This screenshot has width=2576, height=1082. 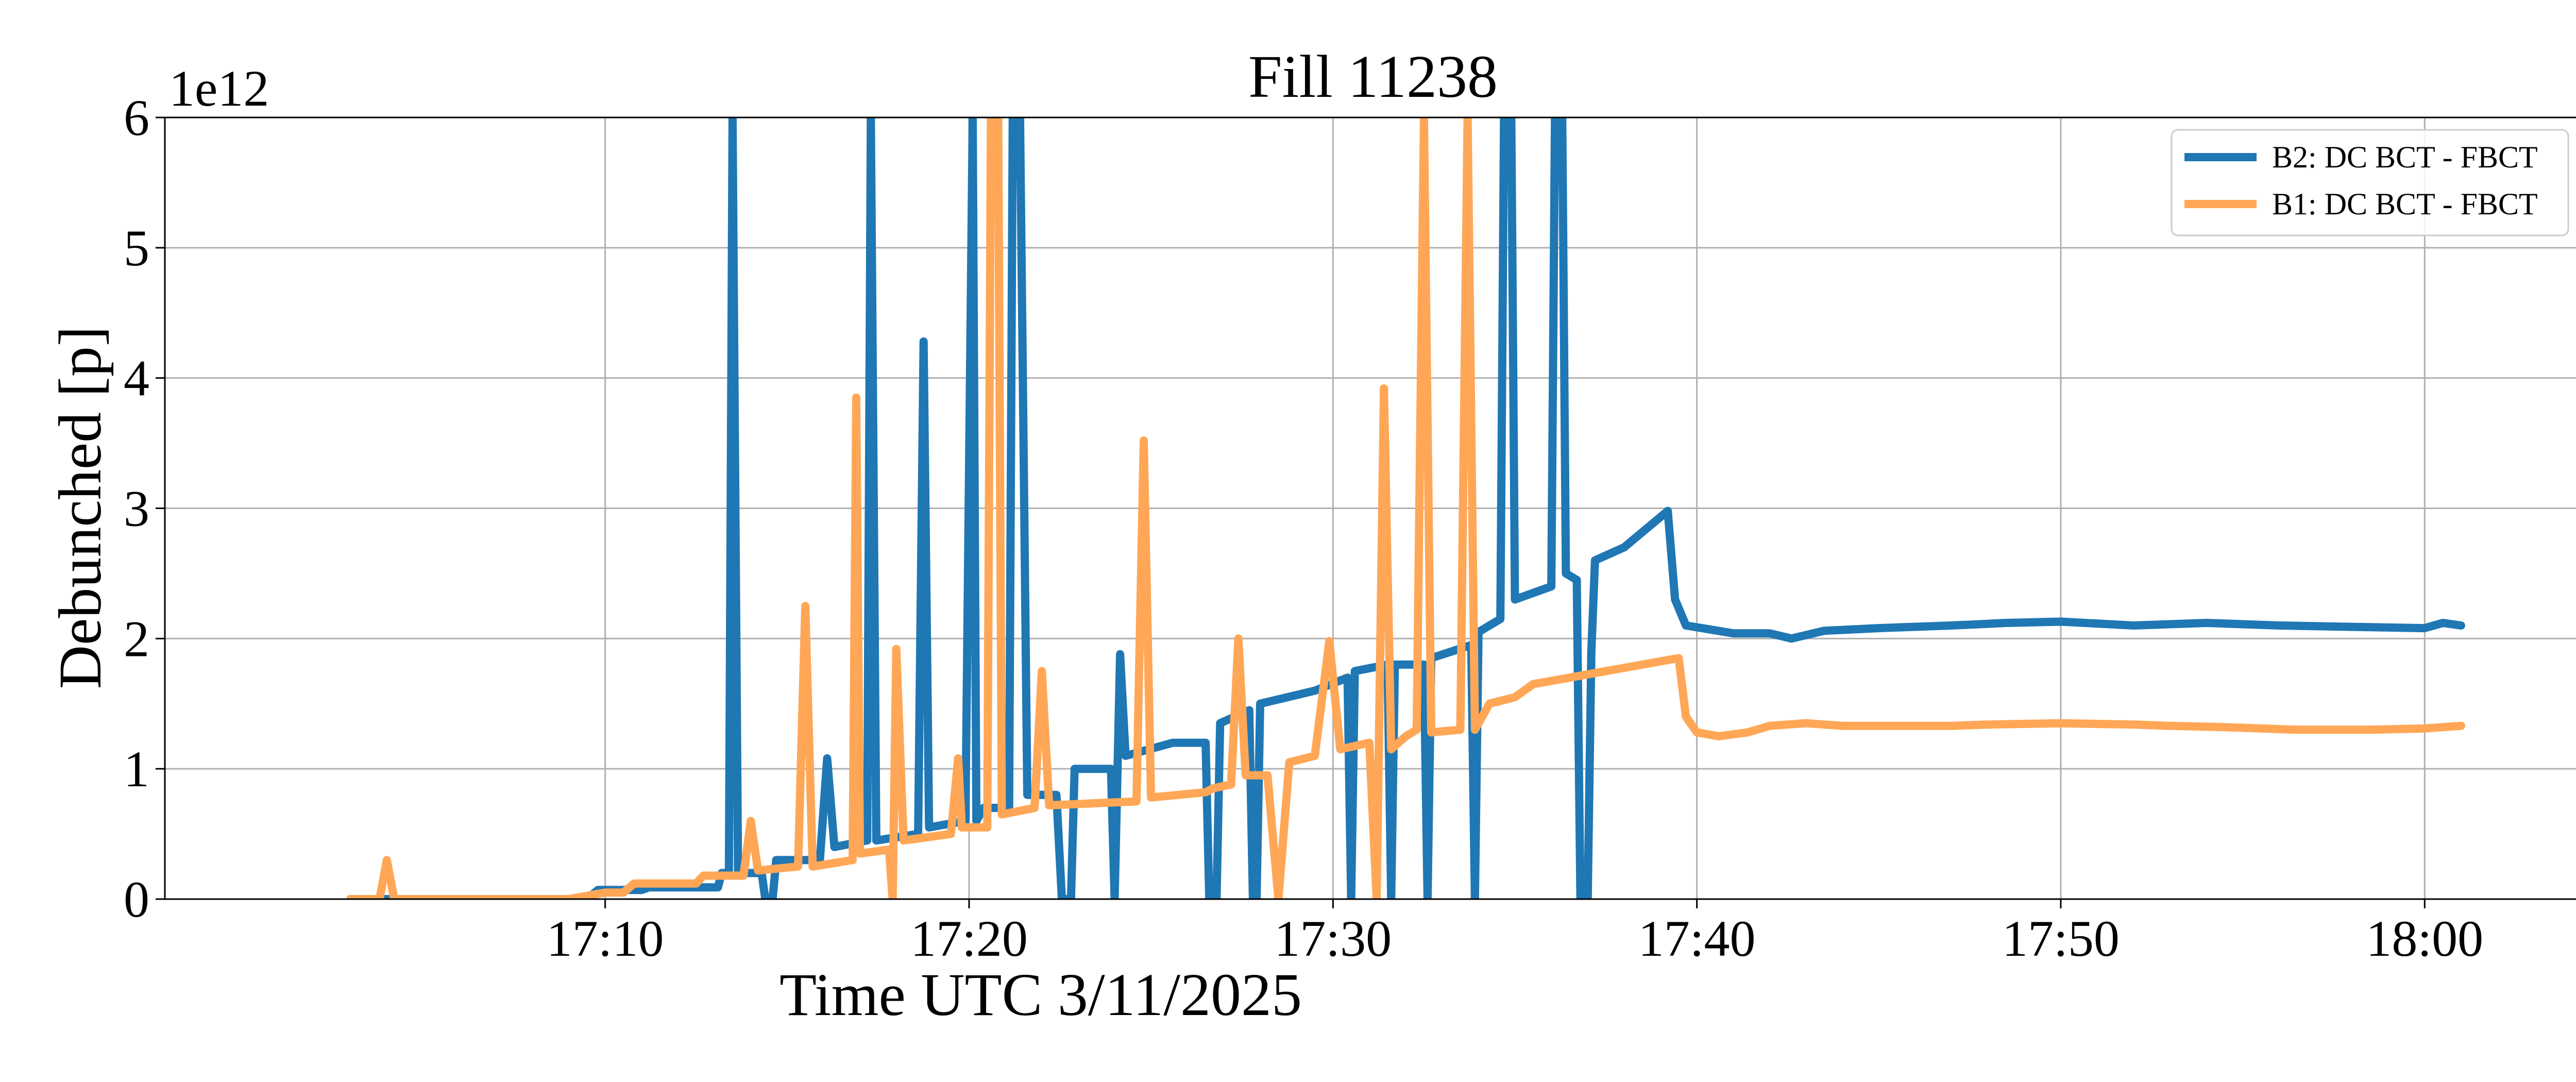 I want to click on legend: B2: DC BCT - FBCT B1: DC BCT - FBCT, so click(x=2370, y=183).